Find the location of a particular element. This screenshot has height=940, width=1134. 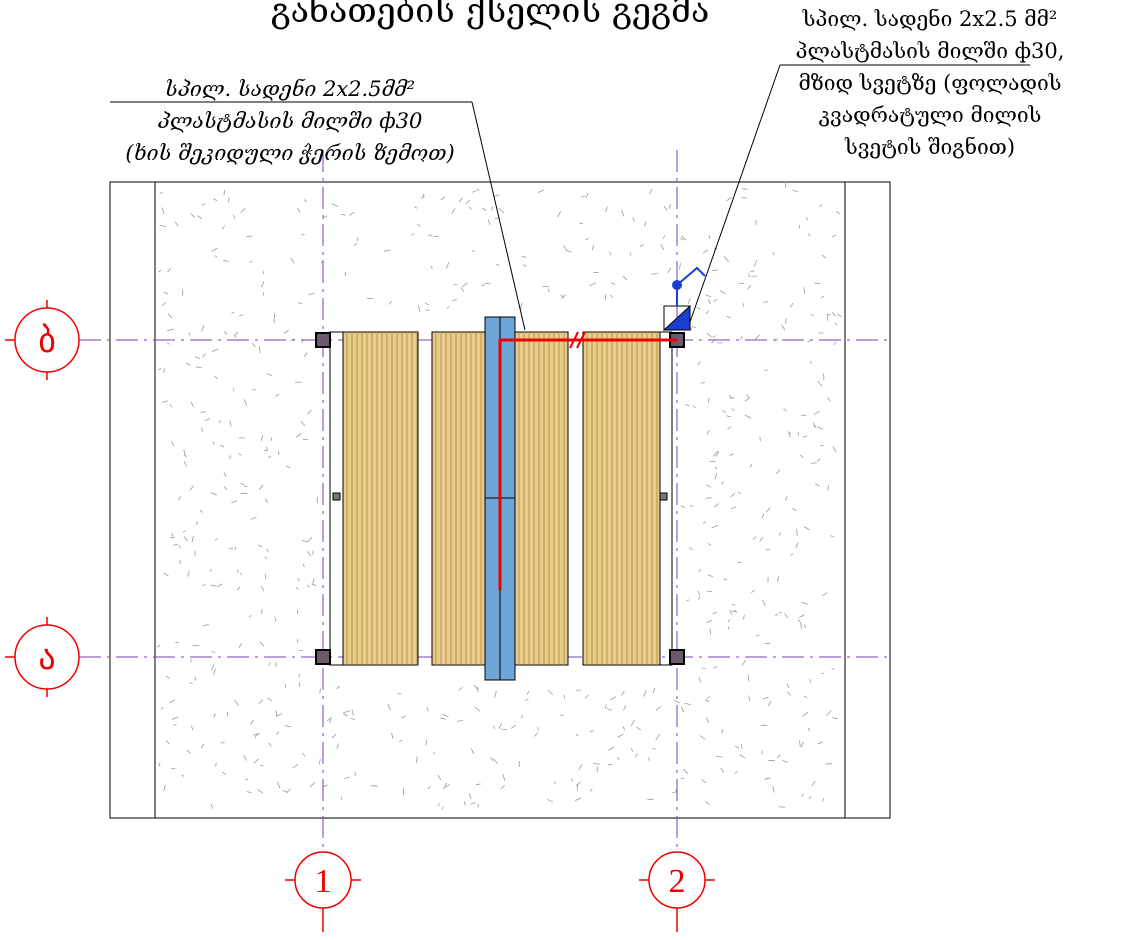

wiring is located at coordinates (587, 460).